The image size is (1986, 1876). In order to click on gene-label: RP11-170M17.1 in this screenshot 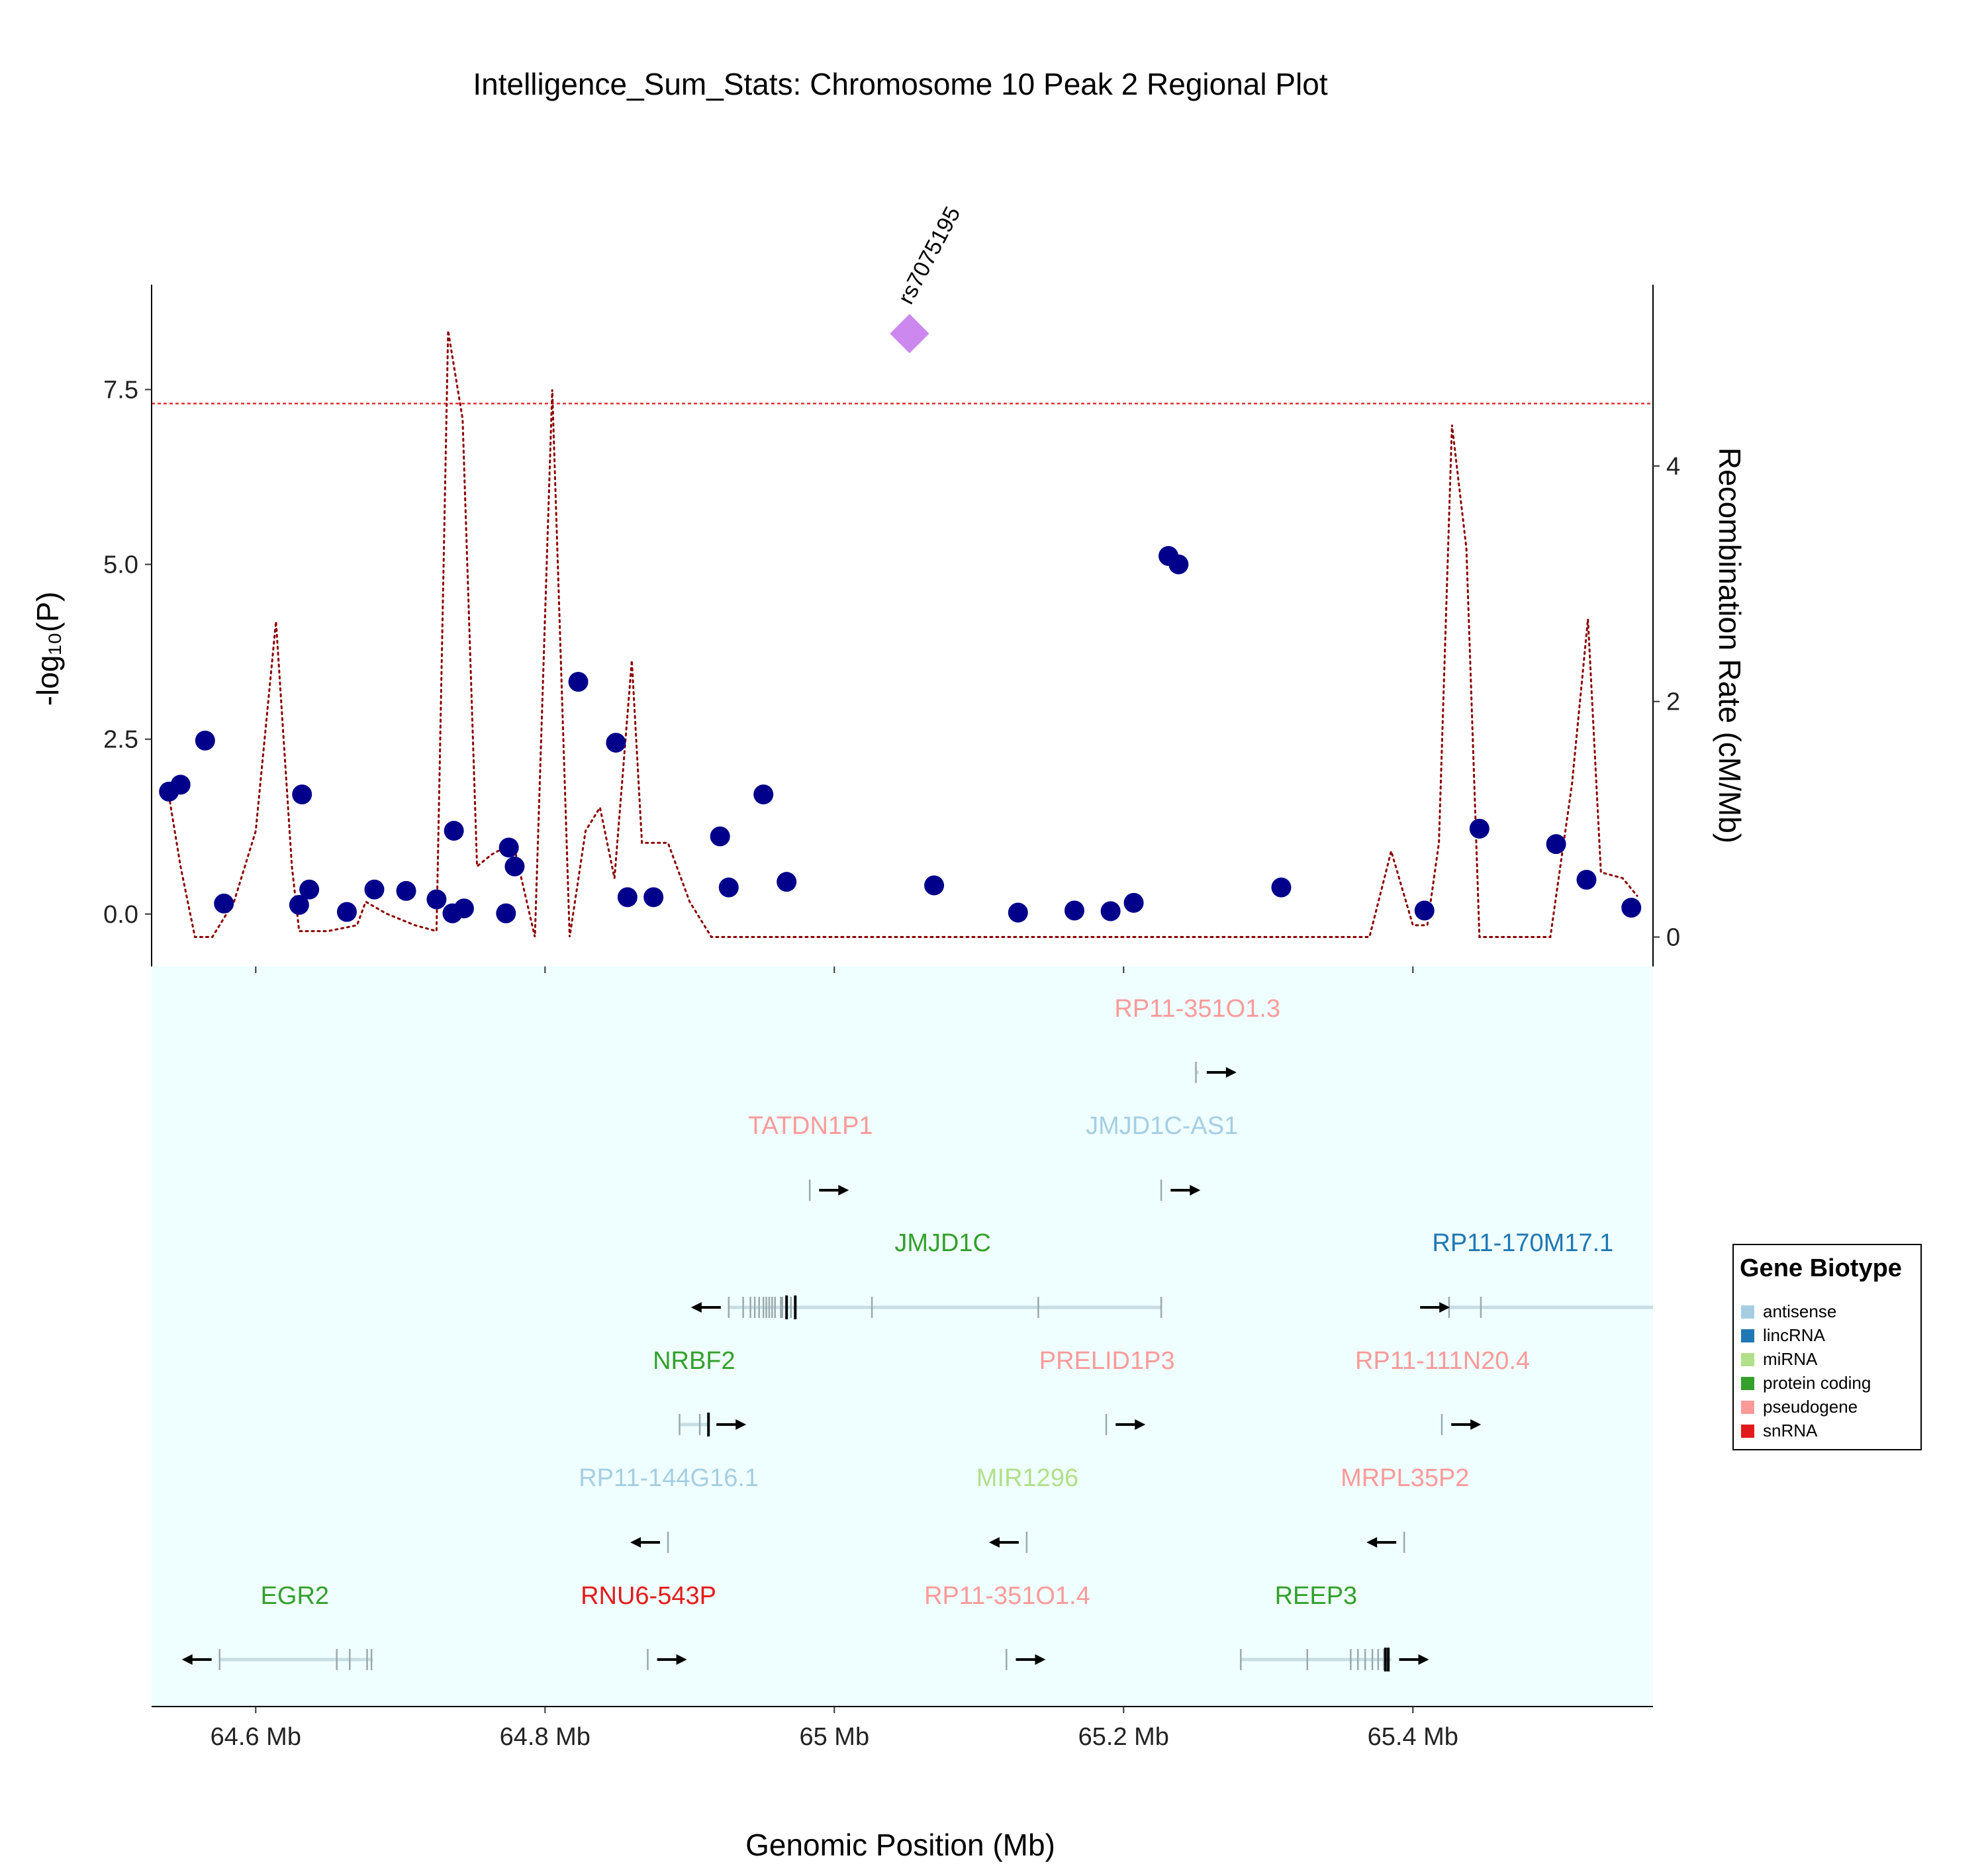, I will do `click(1523, 1243)`.